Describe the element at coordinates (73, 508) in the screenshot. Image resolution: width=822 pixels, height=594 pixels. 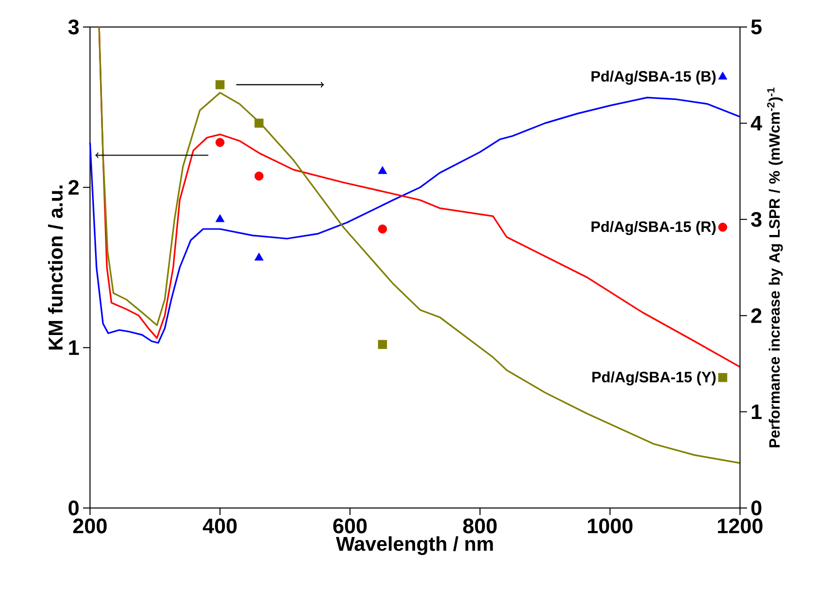
I see `y-tick-label: 0` at that location.